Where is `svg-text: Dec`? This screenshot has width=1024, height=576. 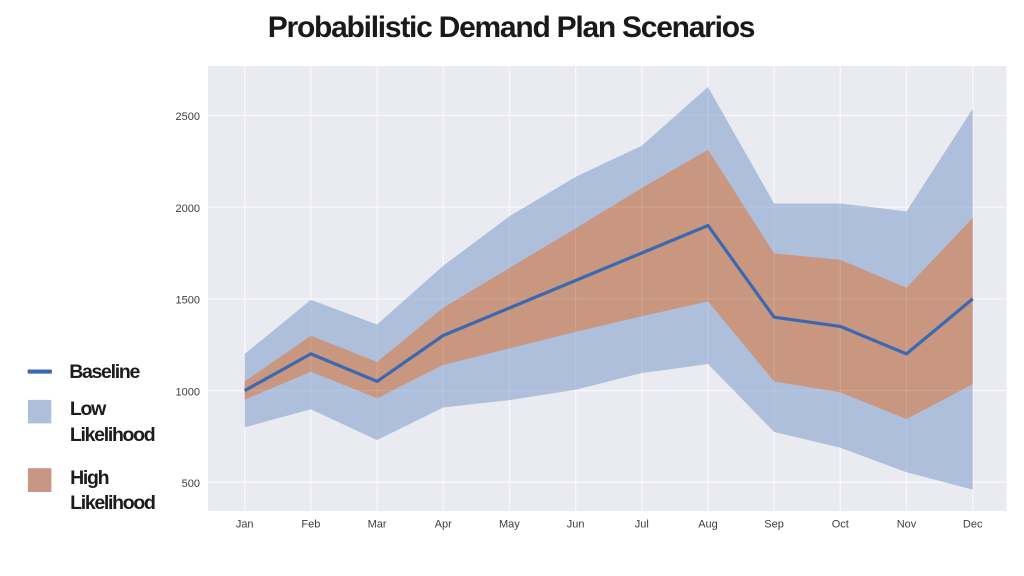
svg-text: Dec is located at coordinates (973, 525).